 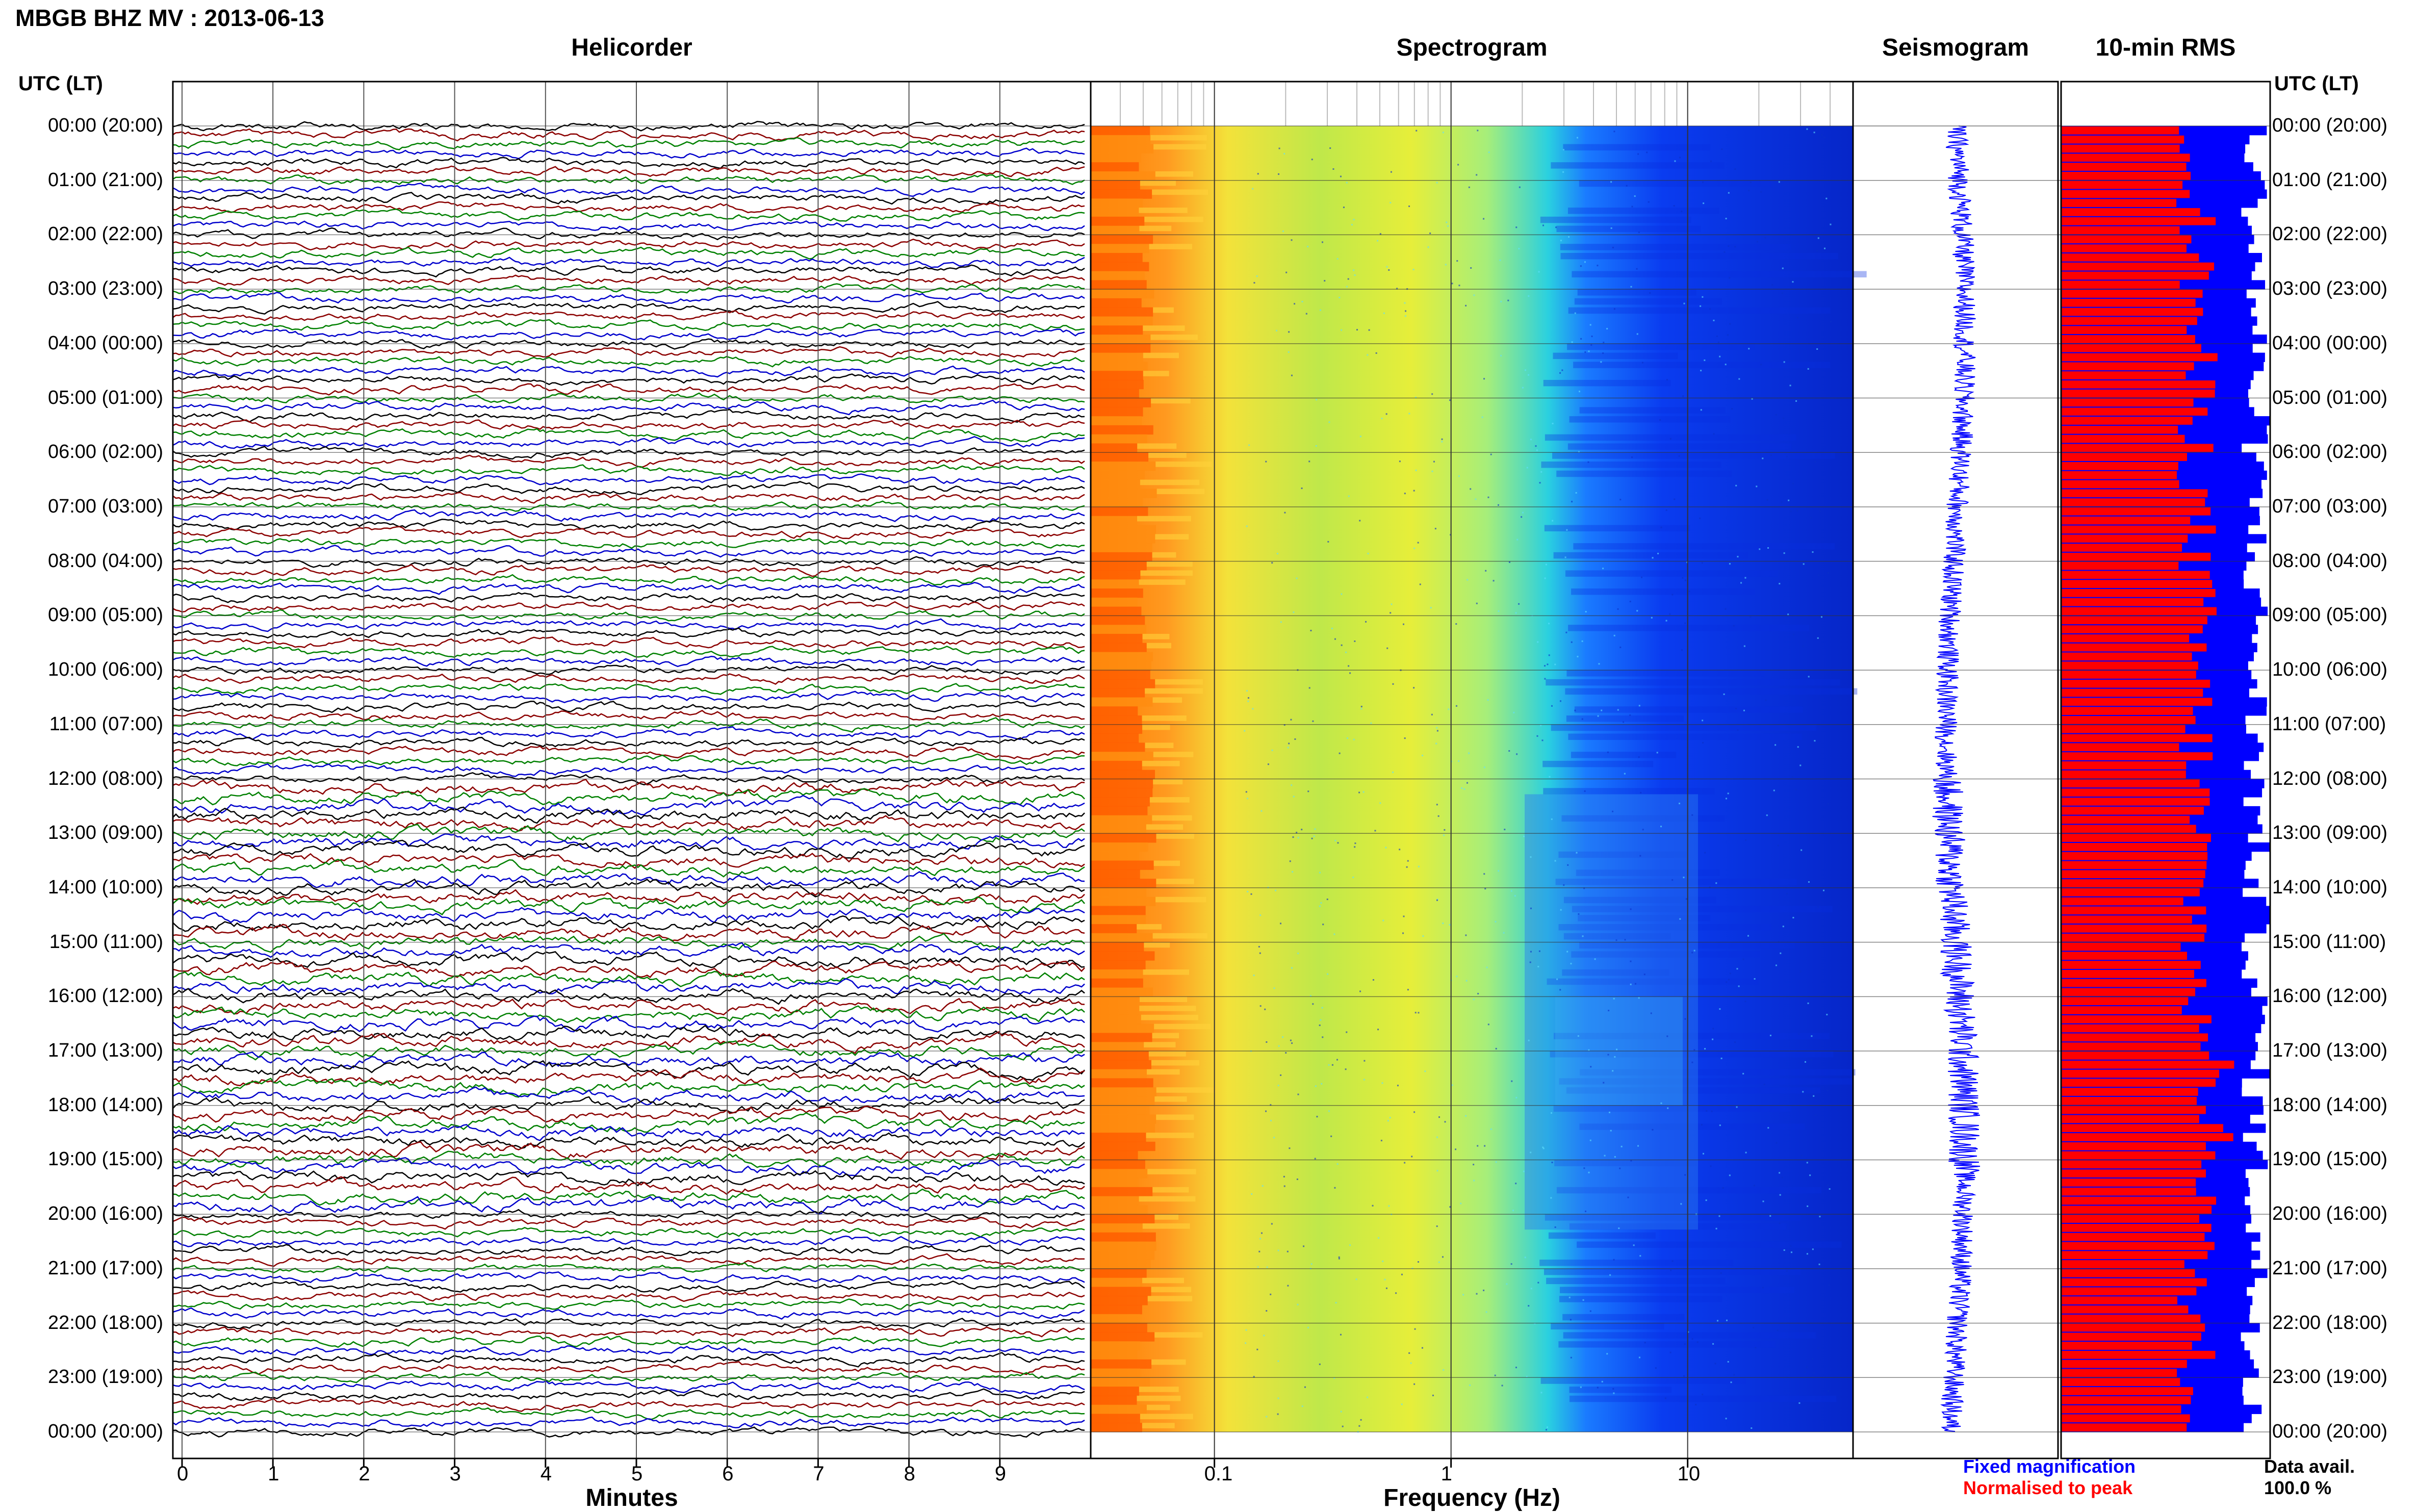 I want to click on time-label-right: 19:00 (15:00), so click(x=2330, y=1159).